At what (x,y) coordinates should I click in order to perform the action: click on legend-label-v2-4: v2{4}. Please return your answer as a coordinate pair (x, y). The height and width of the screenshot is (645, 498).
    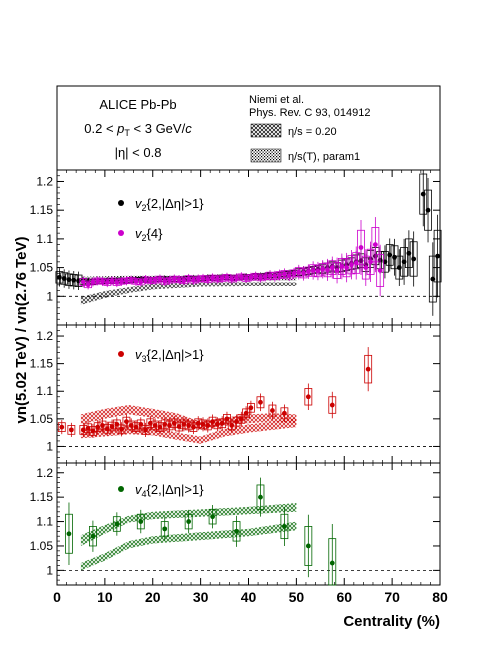
    Looking at the image, I should click on (149, 234).